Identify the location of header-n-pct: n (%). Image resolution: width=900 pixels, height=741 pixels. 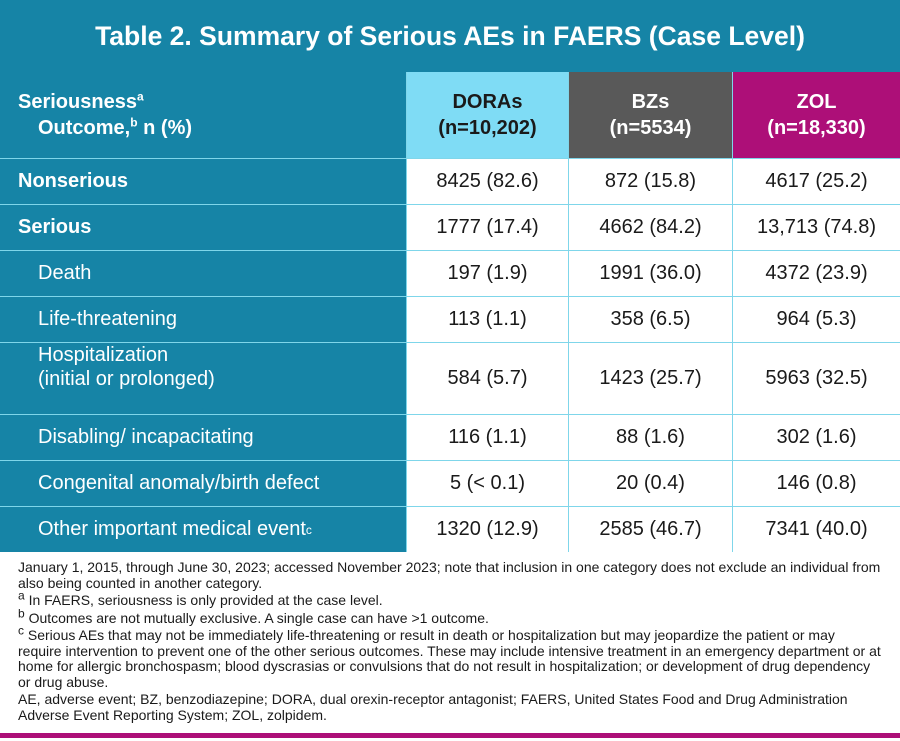
(165, 128).